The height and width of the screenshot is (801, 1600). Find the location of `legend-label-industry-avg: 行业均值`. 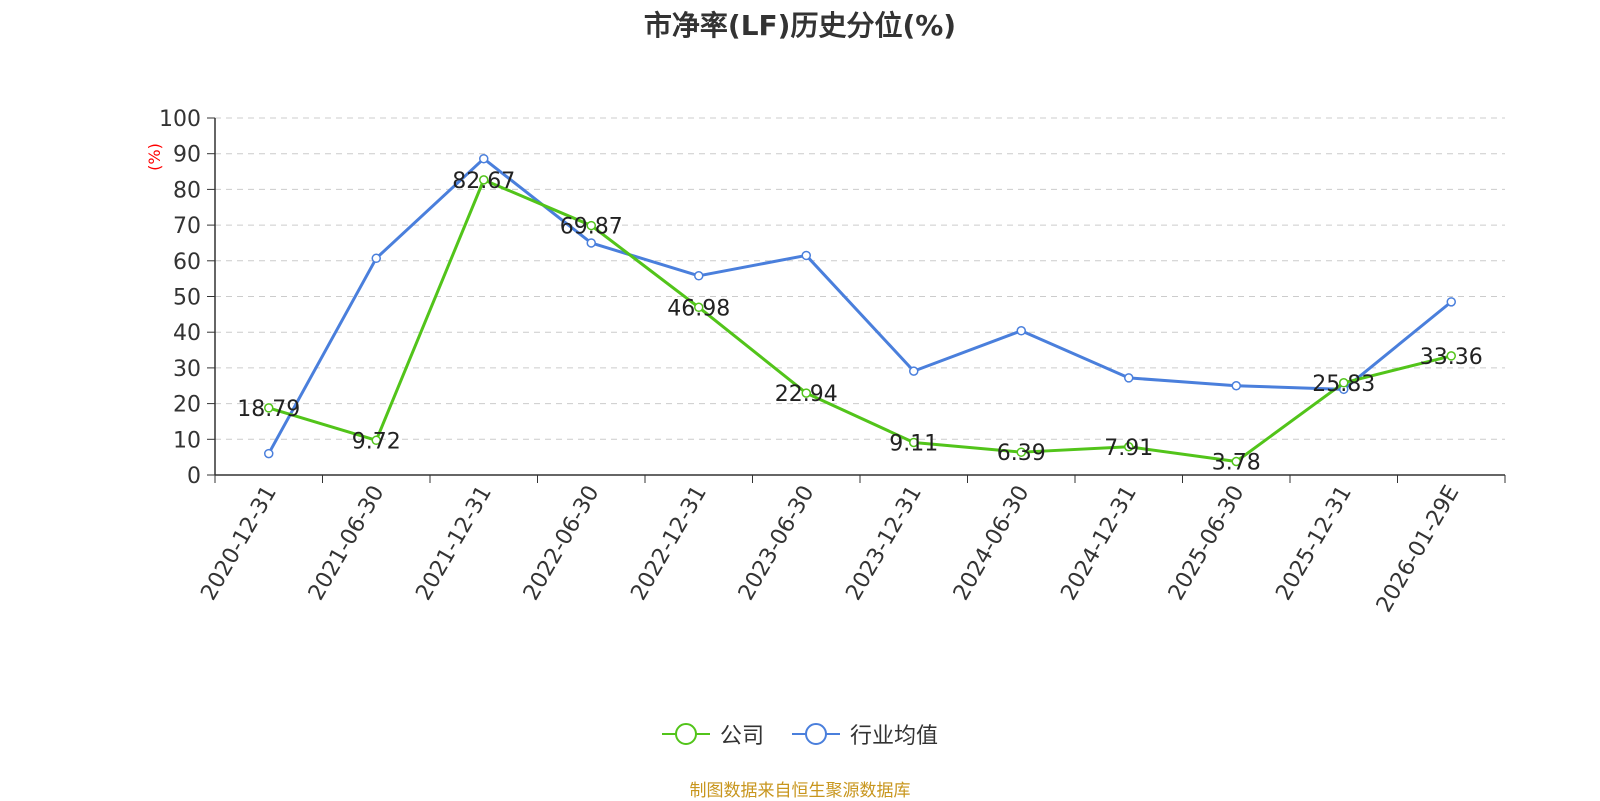

legend-label-industry-avg: 行业均值 is located at coordinates (894, 736).